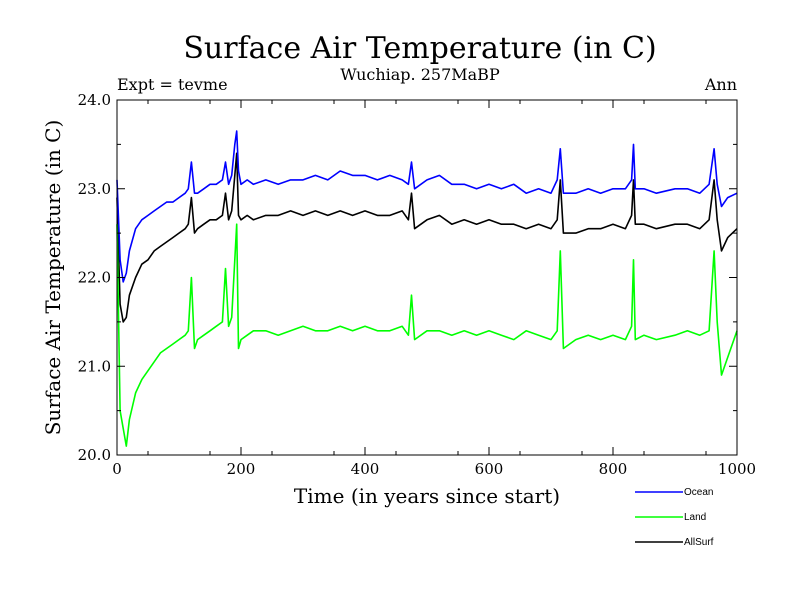 Image resolution: width=800 pixels, height=600 pixels. What do you see at coordinates (419, 48) in the screenshot?
I see `chart-title: Surface Air Temperature (in C)` at bounding box center [419, 48].